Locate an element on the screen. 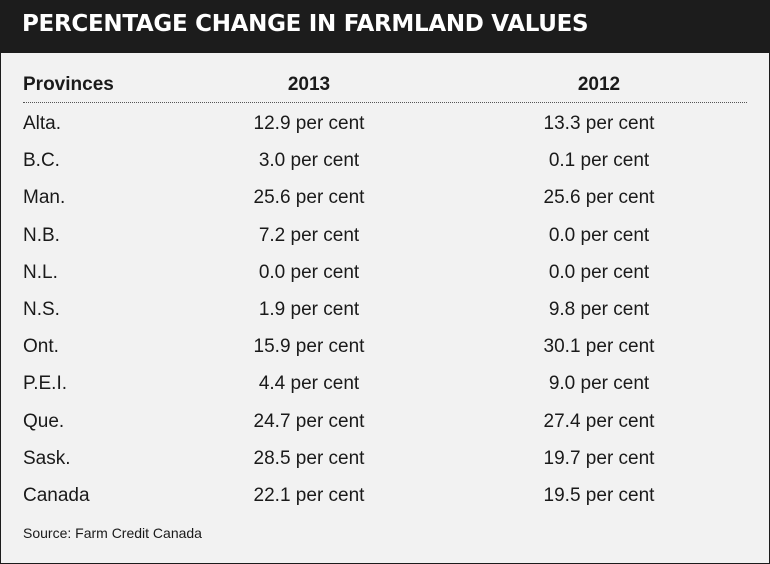 This screenshot has width=770, height=564. cell-2012-value: 27.4 per cent is located at coordinates (599, 421).